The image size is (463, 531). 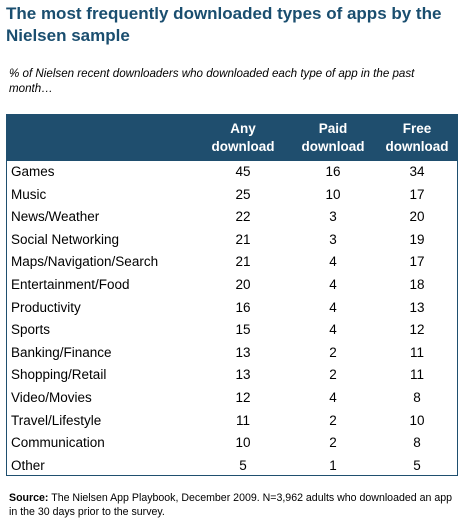 I want to click on row-category-label: Communication, so click(x=58, y=443).